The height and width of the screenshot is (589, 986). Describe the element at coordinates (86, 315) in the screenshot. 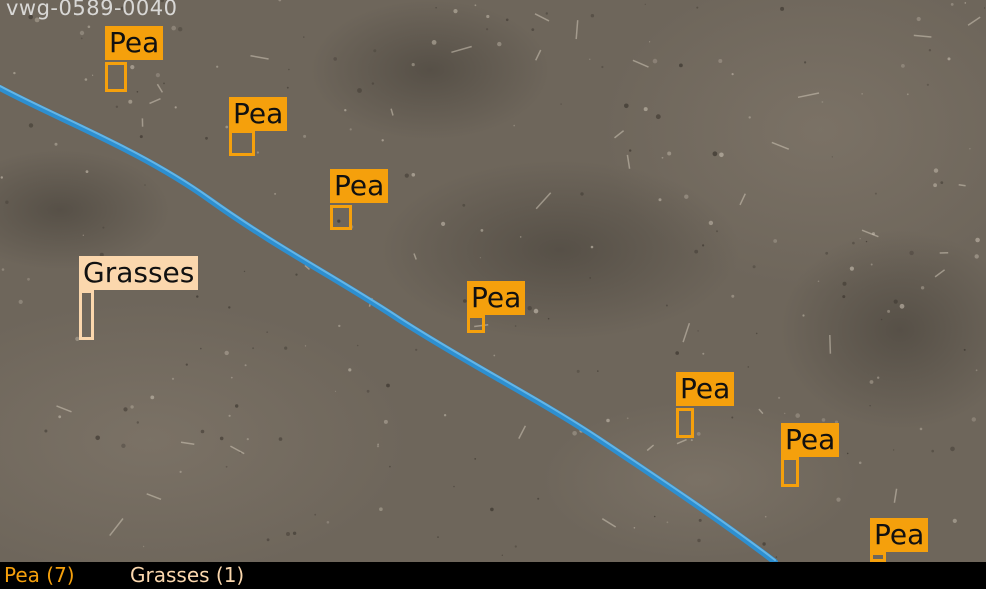

I see `detection-box-grass` at that location.